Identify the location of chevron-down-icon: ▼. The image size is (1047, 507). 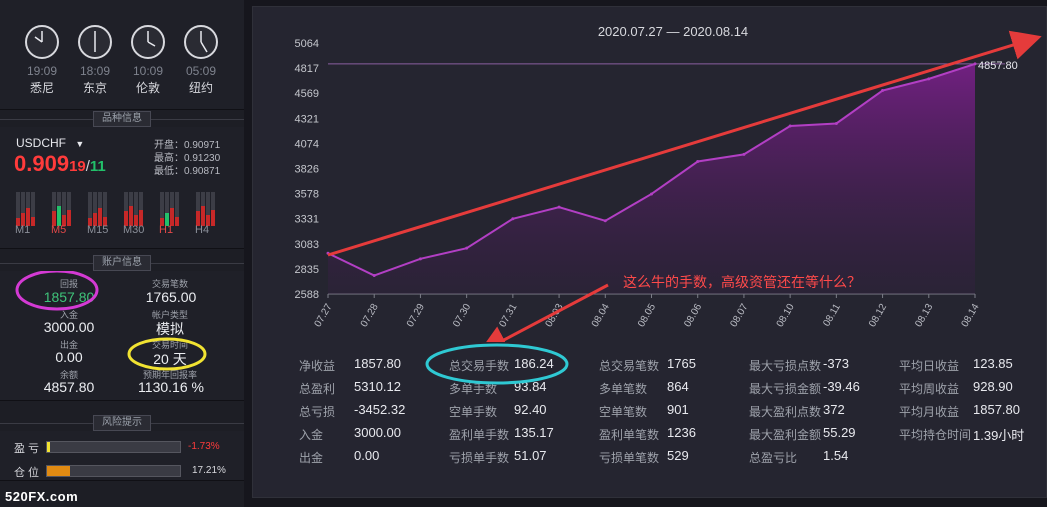
(80, 144).